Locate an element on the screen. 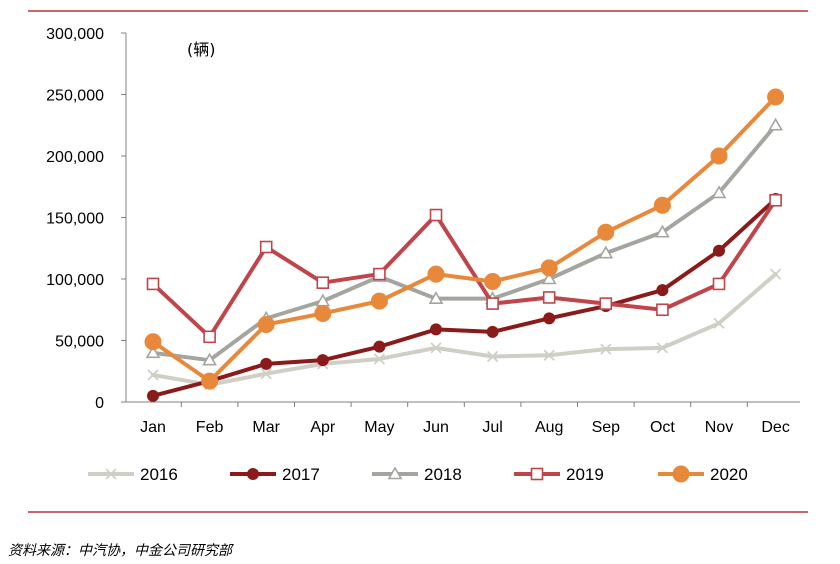 The height and width of the screenshot is (564, 840). x-tick-label: Nov is located at coordinates (719, 427).